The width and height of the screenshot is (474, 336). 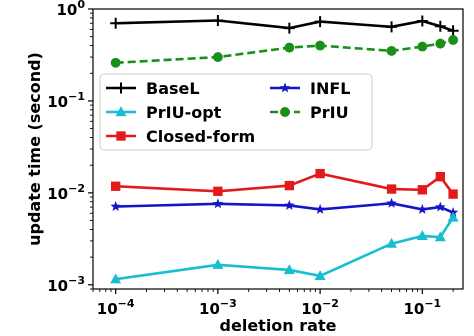 I want to click on series-line-priu, so click(x=284, y=51).